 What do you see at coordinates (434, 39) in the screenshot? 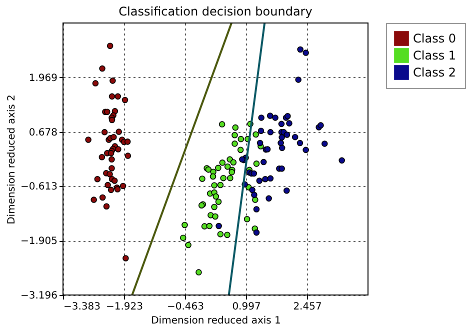
I see `legend-label: Class 0` at bounding box center [434, 39].